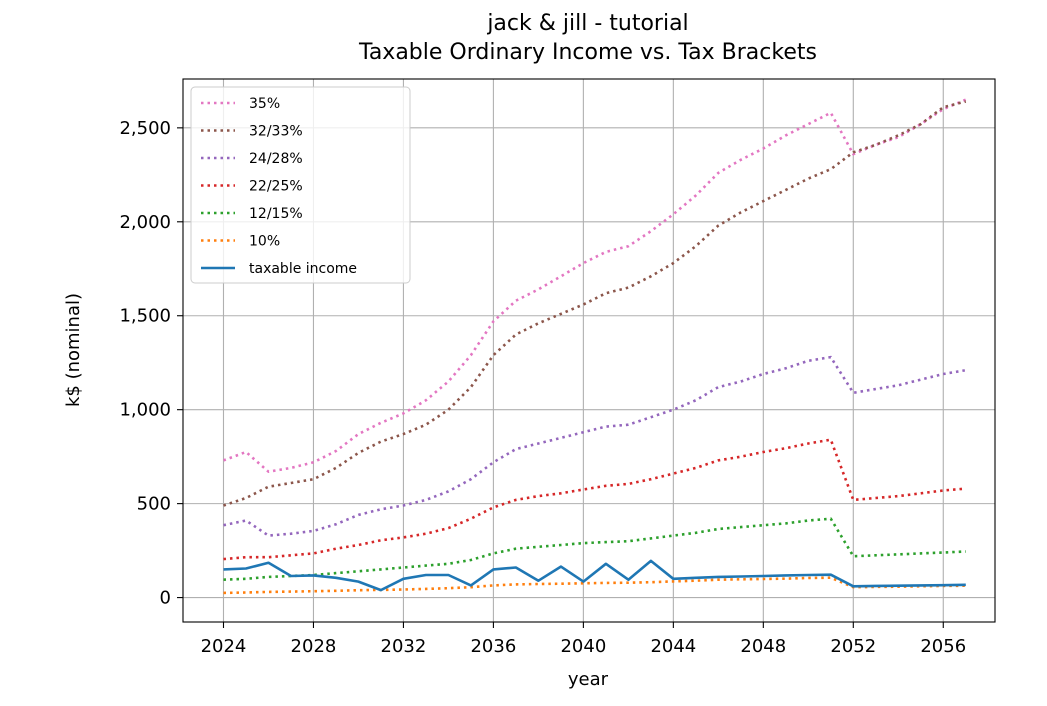 The image size is (1047, 706). I want to click on y-tick-label: 500, so click(154, 504).